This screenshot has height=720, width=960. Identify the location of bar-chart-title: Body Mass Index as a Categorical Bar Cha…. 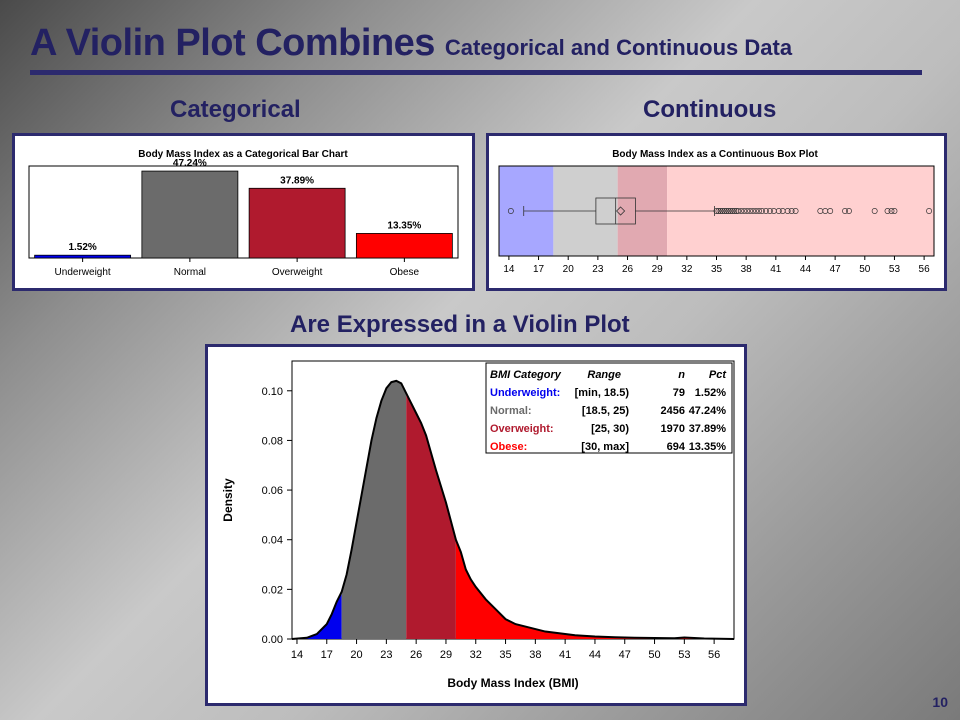
(243, 154).